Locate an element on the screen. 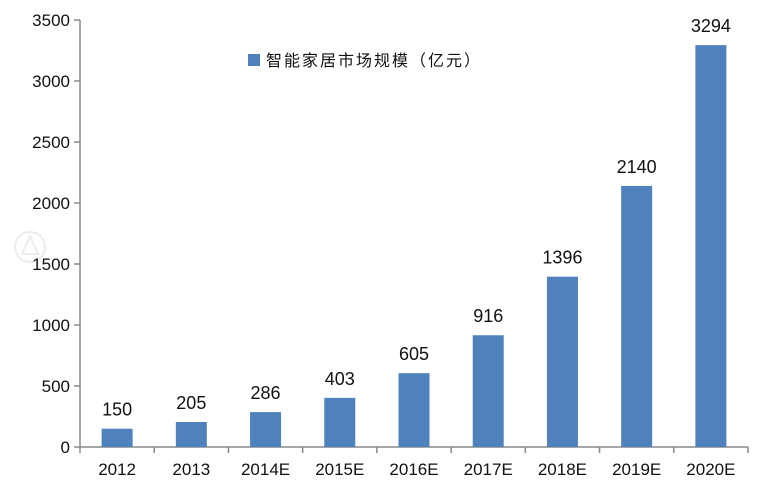 This screenshot has width=760, height=500. y-tick-label: 0 is located at coordinates (65, 447).